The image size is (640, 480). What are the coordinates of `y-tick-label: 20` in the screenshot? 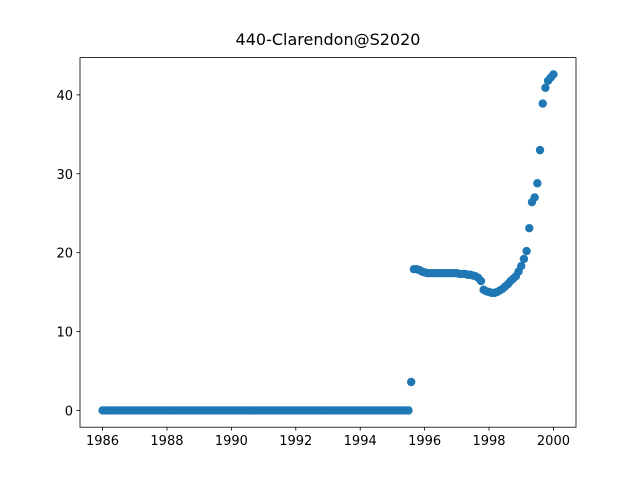 It's located at (64, 254).